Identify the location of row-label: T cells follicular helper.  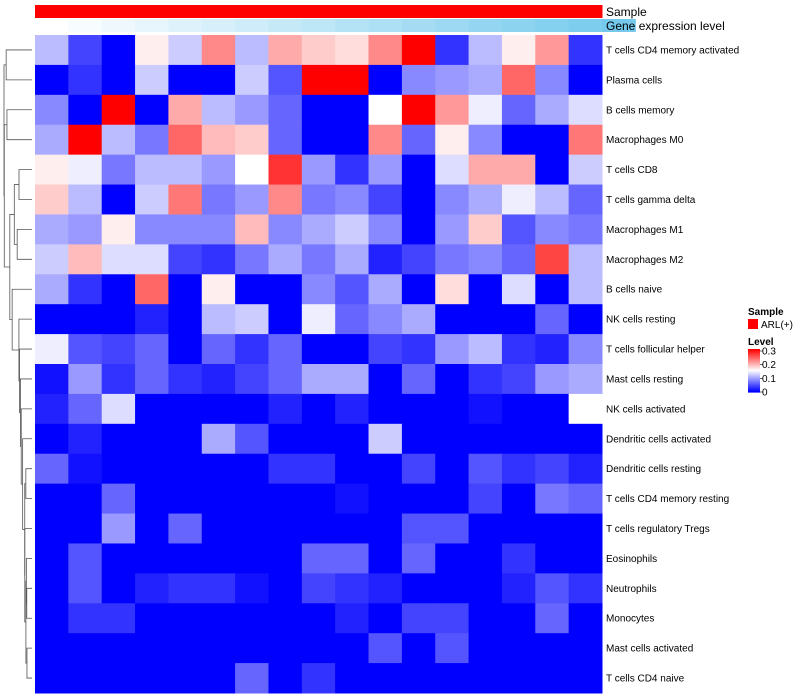
(655, 350).